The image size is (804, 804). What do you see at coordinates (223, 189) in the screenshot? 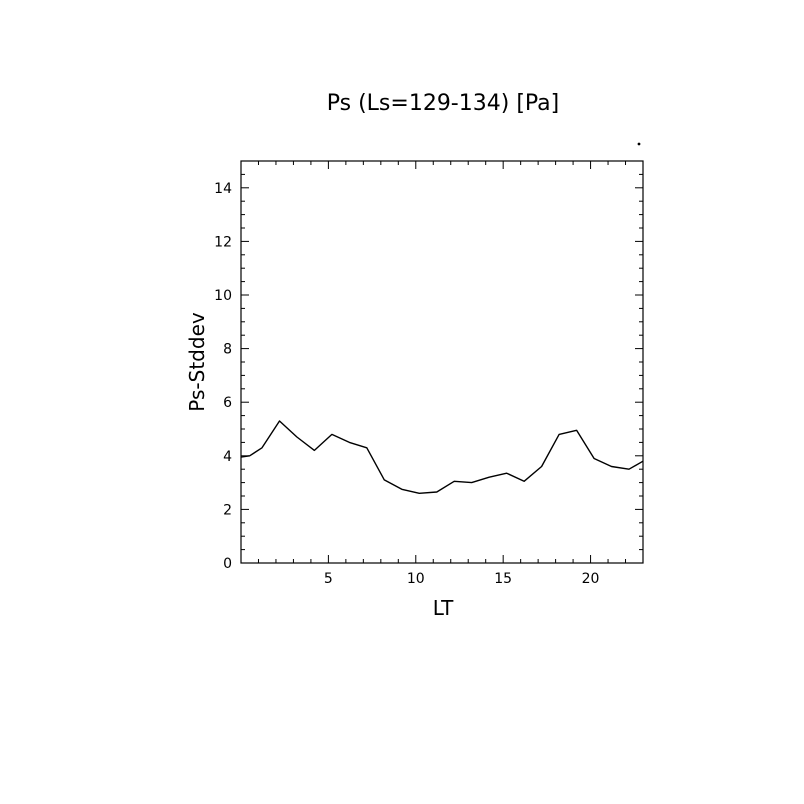
I see `y-tick-label: 14` at bounding box center [223, 189].